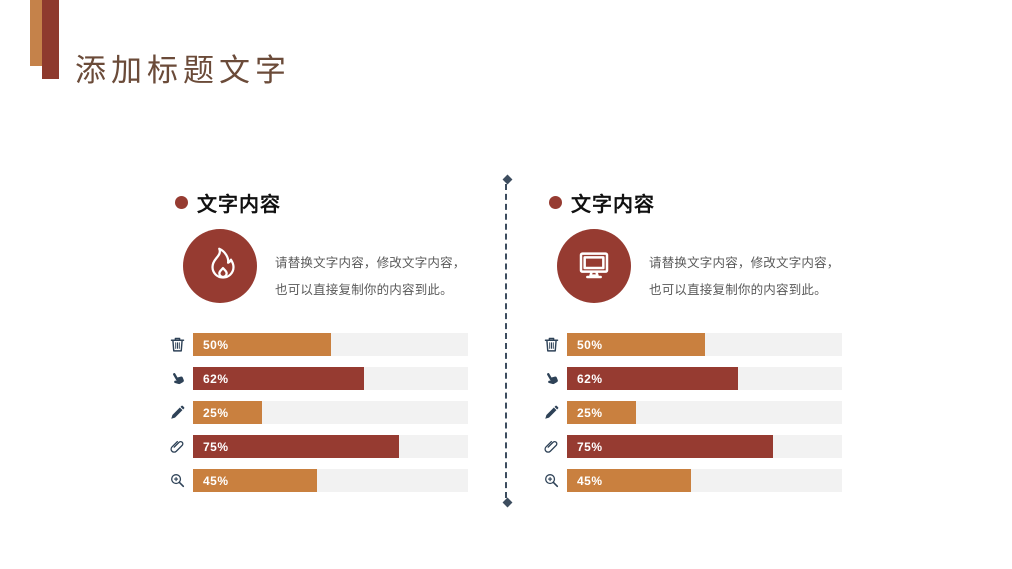  What do you see at coordinates (183, 70) in the screenshot?
I see `slide-title: 添加标题文字` at bounding box center [183, 70].